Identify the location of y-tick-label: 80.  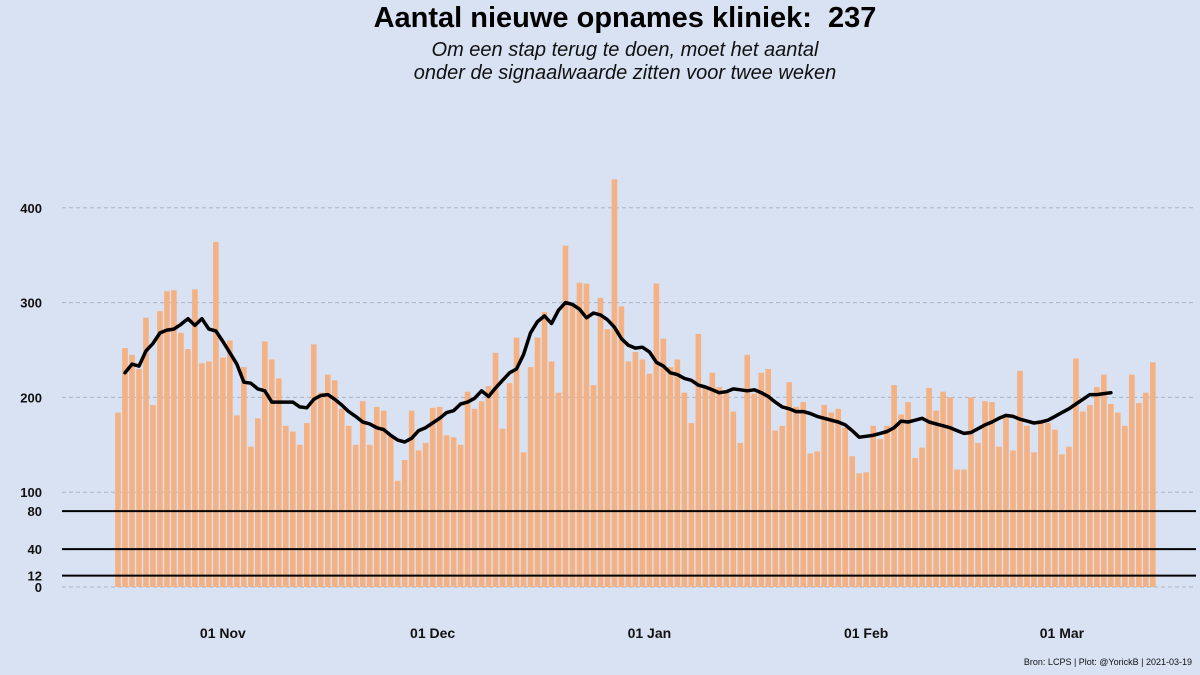
(35, 511).